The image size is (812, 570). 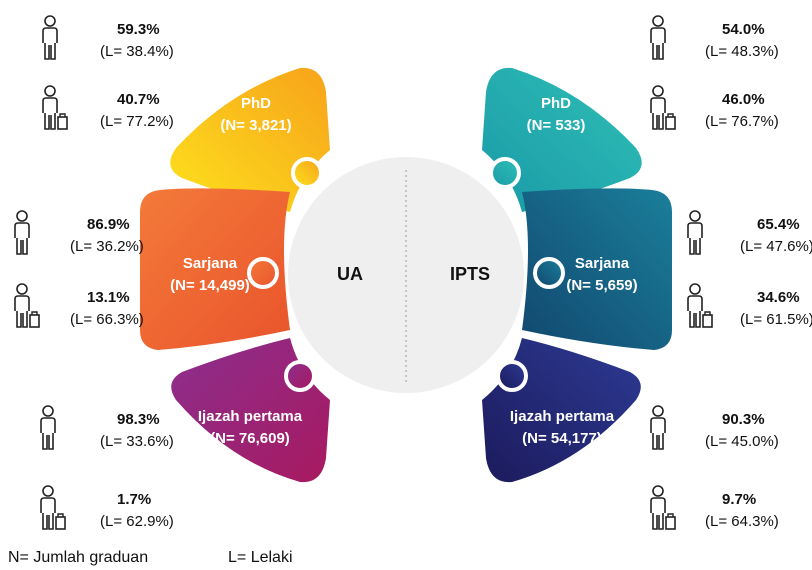 What do you see at coordinates (776, 246) in the screenshot?
I see `stat-male: (L= 47.6%)` at bounding box center [776, 246].